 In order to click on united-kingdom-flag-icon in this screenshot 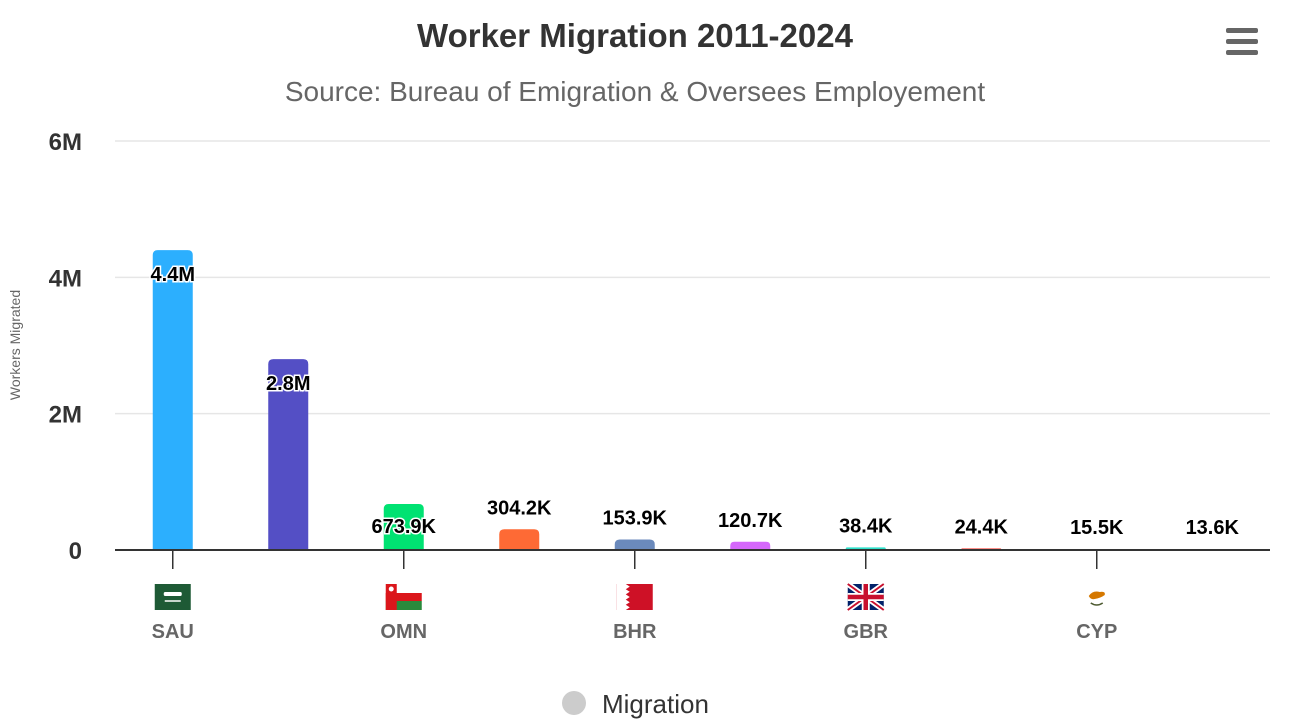, I will do `click(866, 597)`.